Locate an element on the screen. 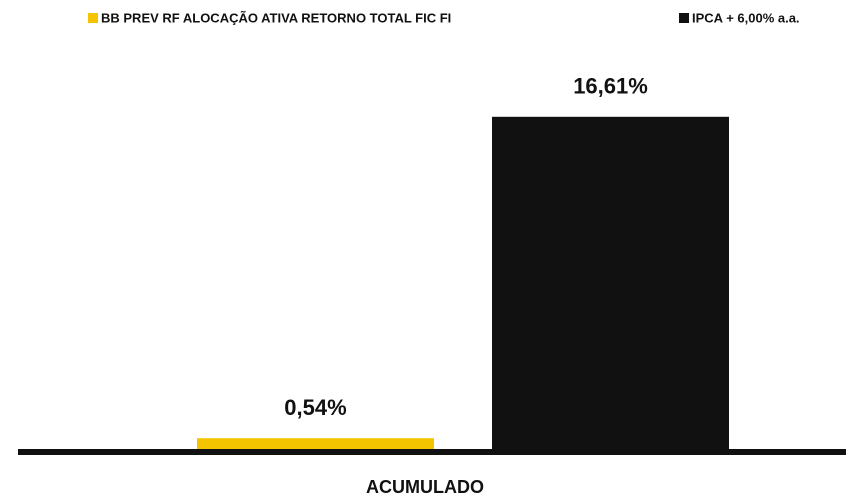 The width and height of the screenshot is (846, 495). bar is located at coordinates (315, 443).